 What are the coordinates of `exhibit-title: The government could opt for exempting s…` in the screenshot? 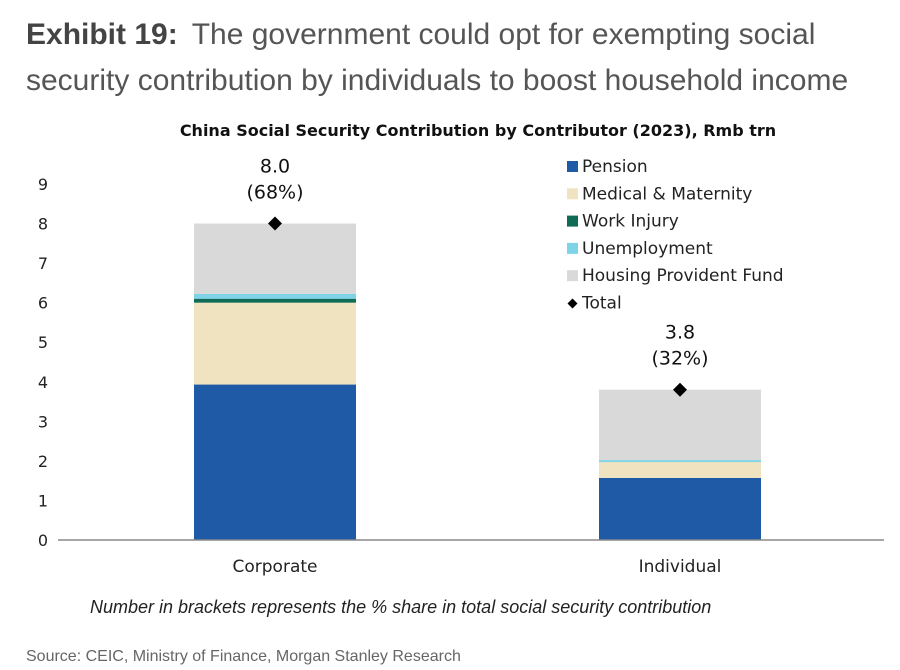 It's located at (437, 57).